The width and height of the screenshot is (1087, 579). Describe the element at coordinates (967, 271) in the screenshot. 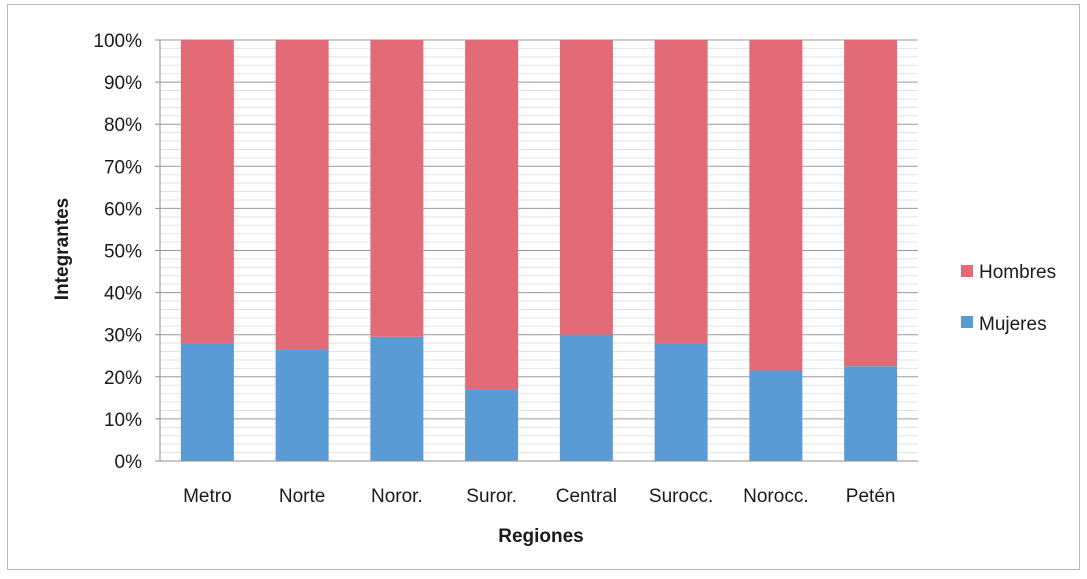

I see `legend-swatch-hombres` at that location.